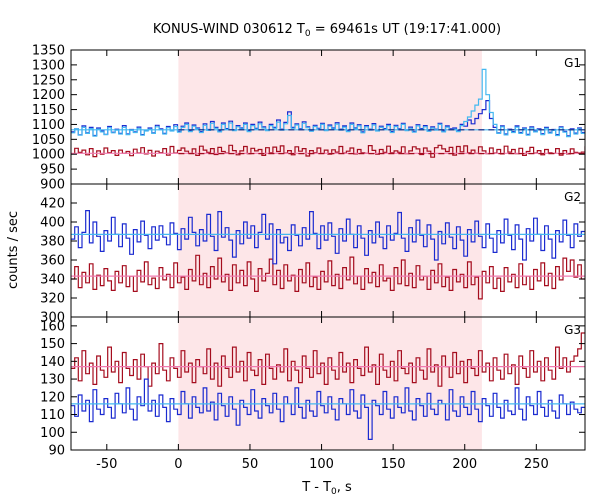 This screenshot has width=600, height=500. I want to click on panel-g1-y-tick-label: 950, so click(52, 170).